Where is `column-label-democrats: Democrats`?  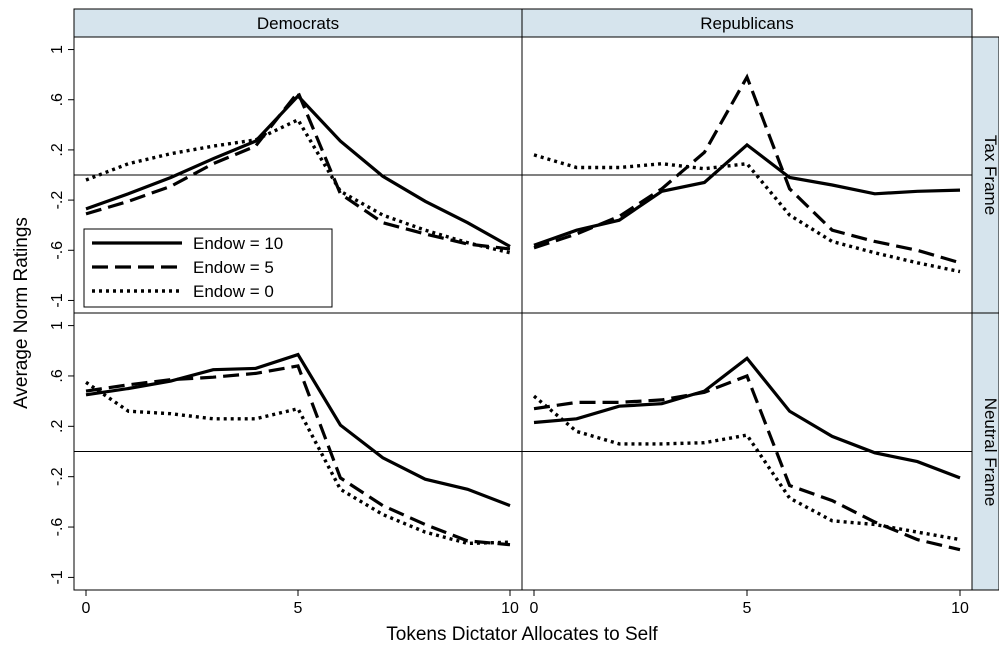
column-label-democrats: Democrats is located at coordinates (298, 23).